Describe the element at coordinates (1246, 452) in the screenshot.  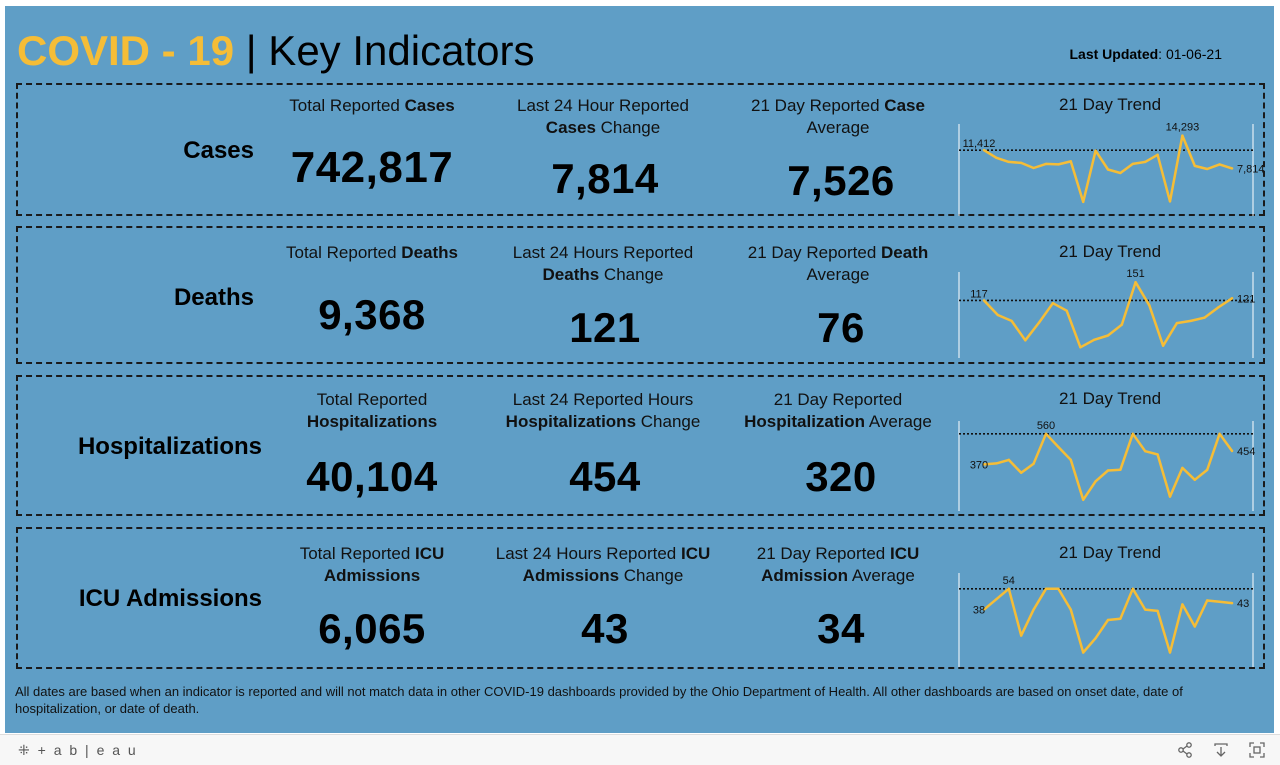
I see `trend-label-last: 454` at that location.